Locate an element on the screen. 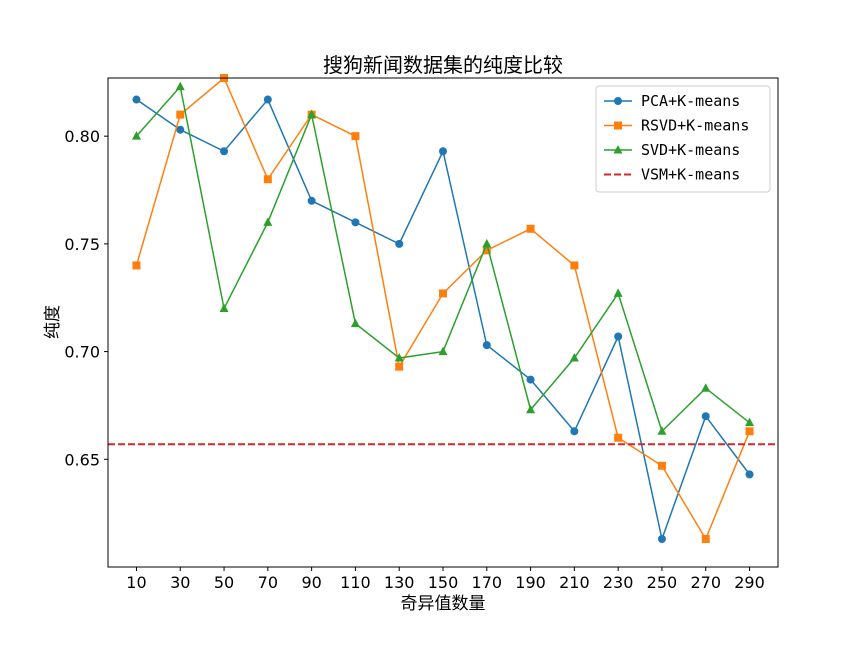  legend-box is located at coordinates (683, 139).